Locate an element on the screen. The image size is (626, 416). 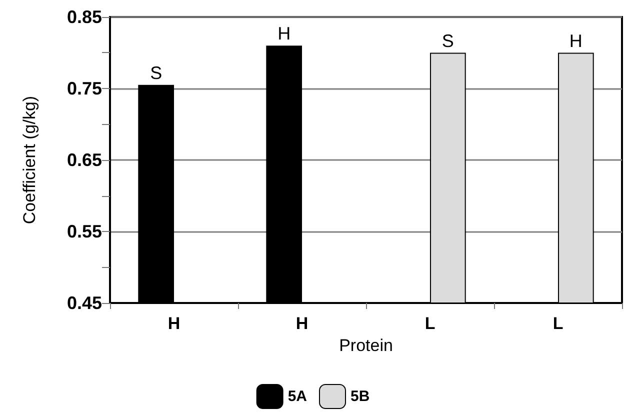
y-tick-label: 0.45 is located at coordinates (84, 303).